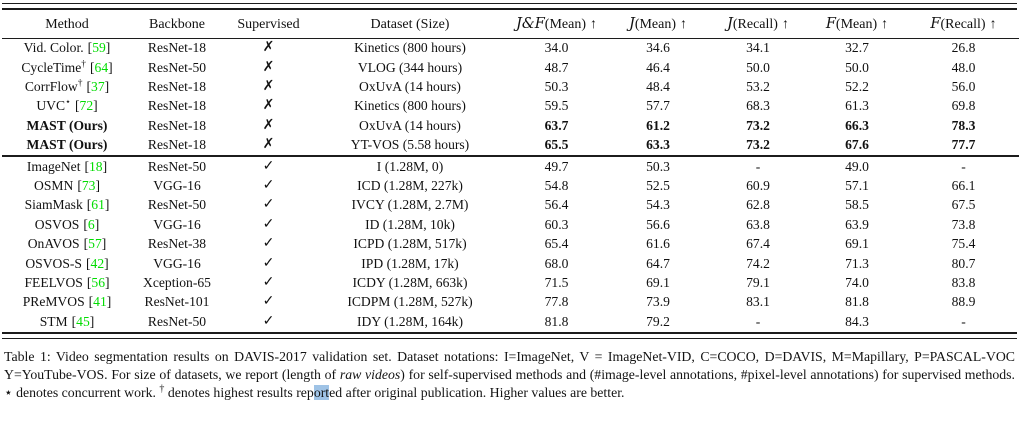 Image resolution: width=1019 pixels, height=448 pixels. I want to click on dataset-cell: IPD (1.28M, 17k), so click(410, 263).